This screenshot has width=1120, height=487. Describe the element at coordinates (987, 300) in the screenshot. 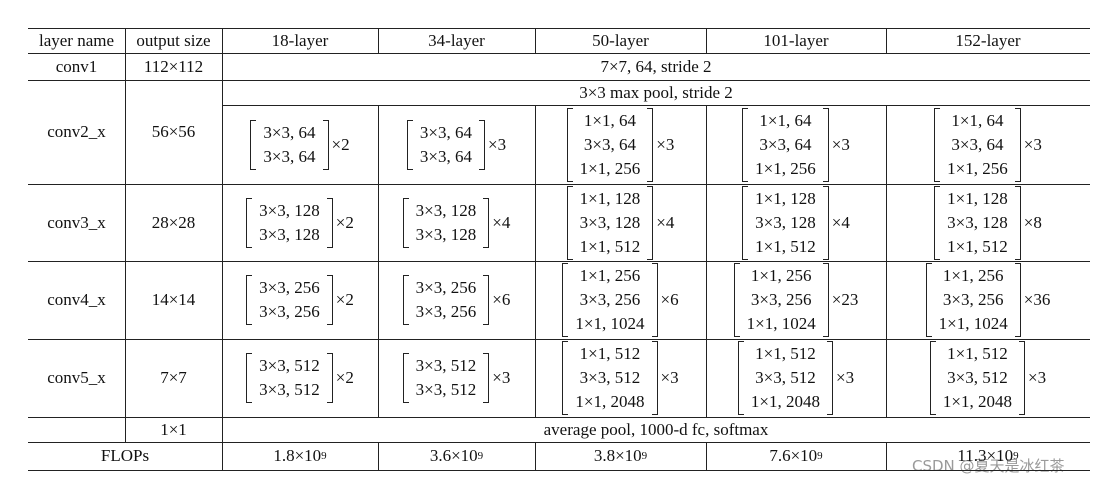

I see `block: 1×1, 256 3×3, 256 1×1, 1024 ×36` at that location.